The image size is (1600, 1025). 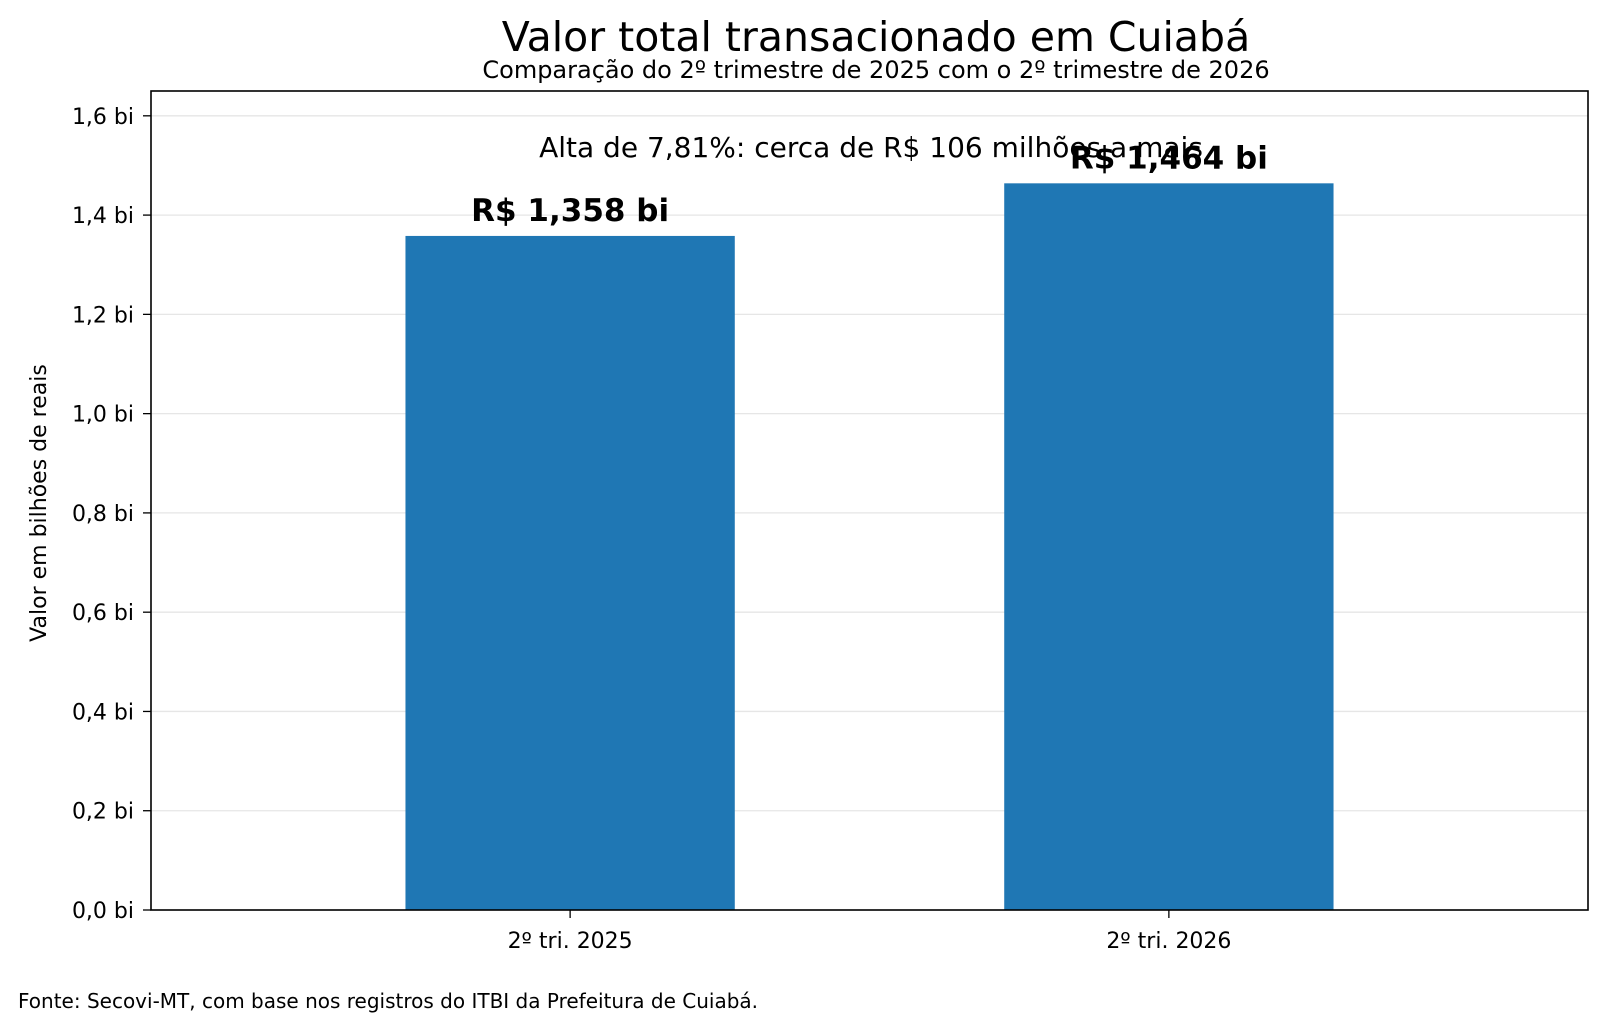 What do you see at coordinates (869, 184) in the screenshot?
I see `data-labels: R$ 1,358 bi R$ 1,464 bi` at bounding box center [869, 184].